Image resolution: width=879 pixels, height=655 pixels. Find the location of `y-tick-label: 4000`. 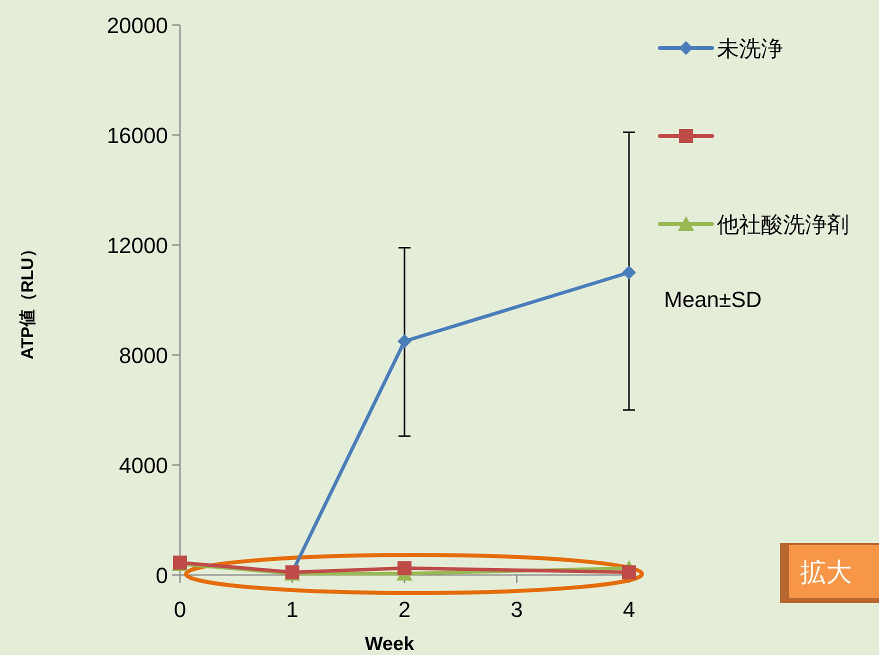

y-tick-label: 4000 is located at coordinates (143, 465).